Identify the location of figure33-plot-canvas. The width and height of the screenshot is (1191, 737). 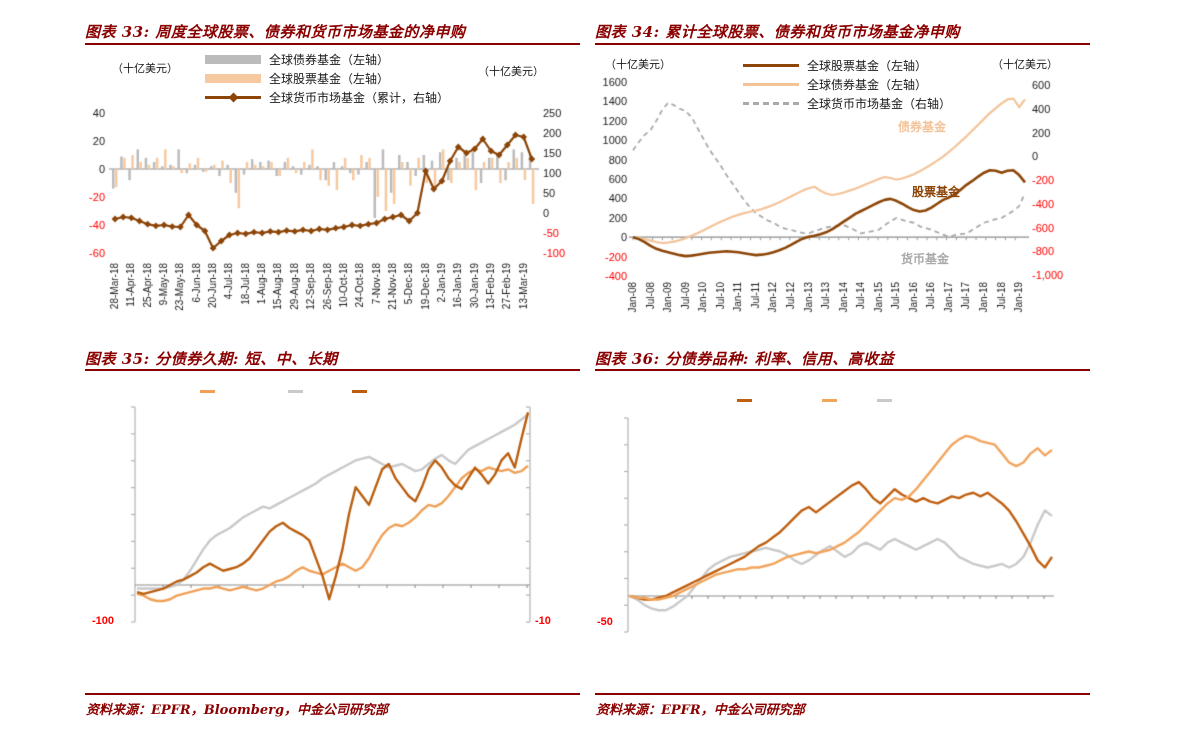
(332, 213).